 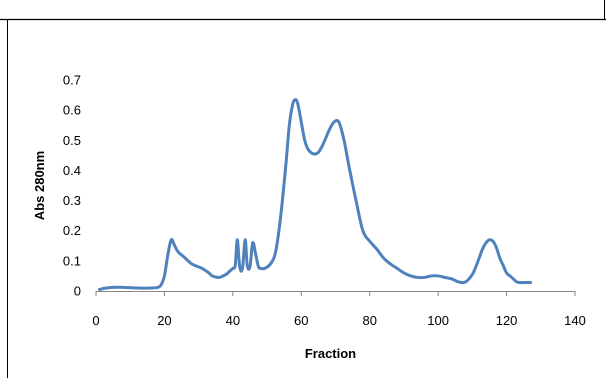 What do you see at coordinates (72, 170) in the screenshot?
I see `y-tick-label: 0.4` at bounding box center [72, 170].